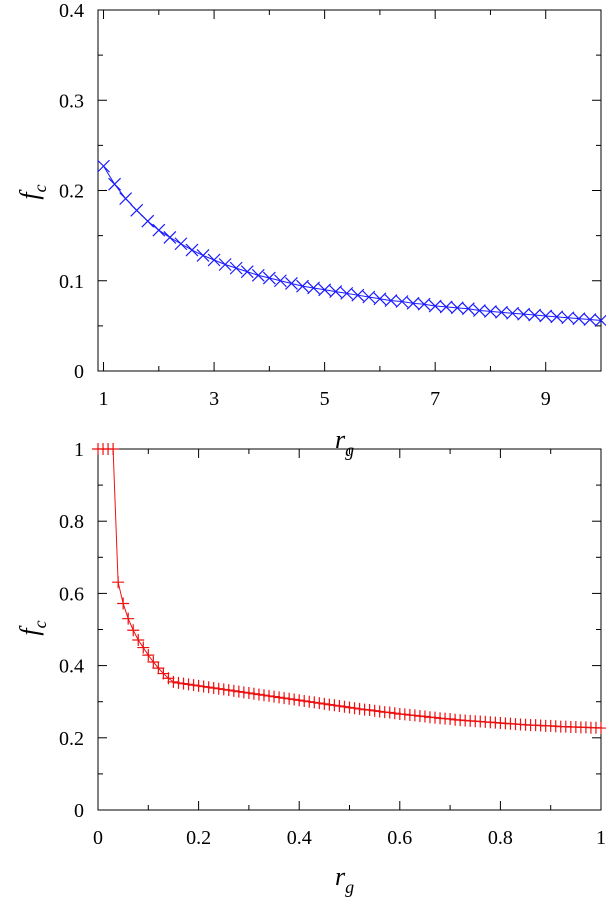 This screenshot has height=898, width=606. What do you see at coordinates (79, 450) in the screenshot?
I see `y-tick-label: 1` at bounding box center [79, 450].